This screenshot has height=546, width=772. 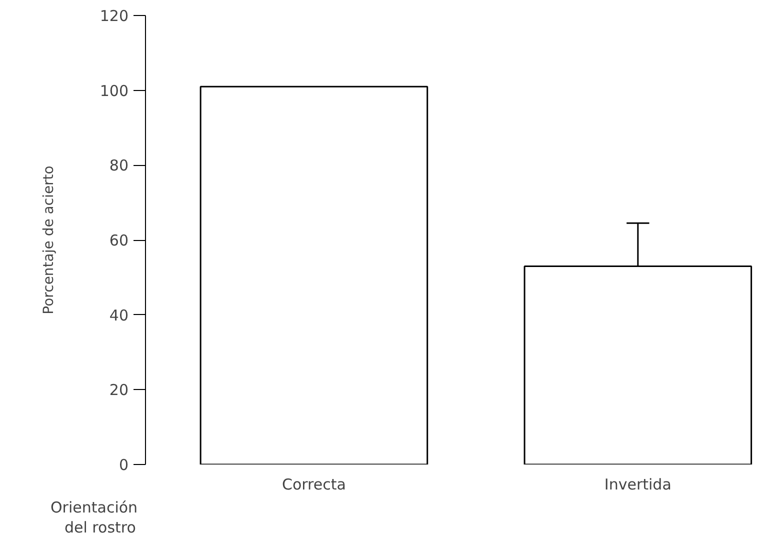 I want to click on y-axis-title: Porcentaje de acierto, so click(x=48, y=240).